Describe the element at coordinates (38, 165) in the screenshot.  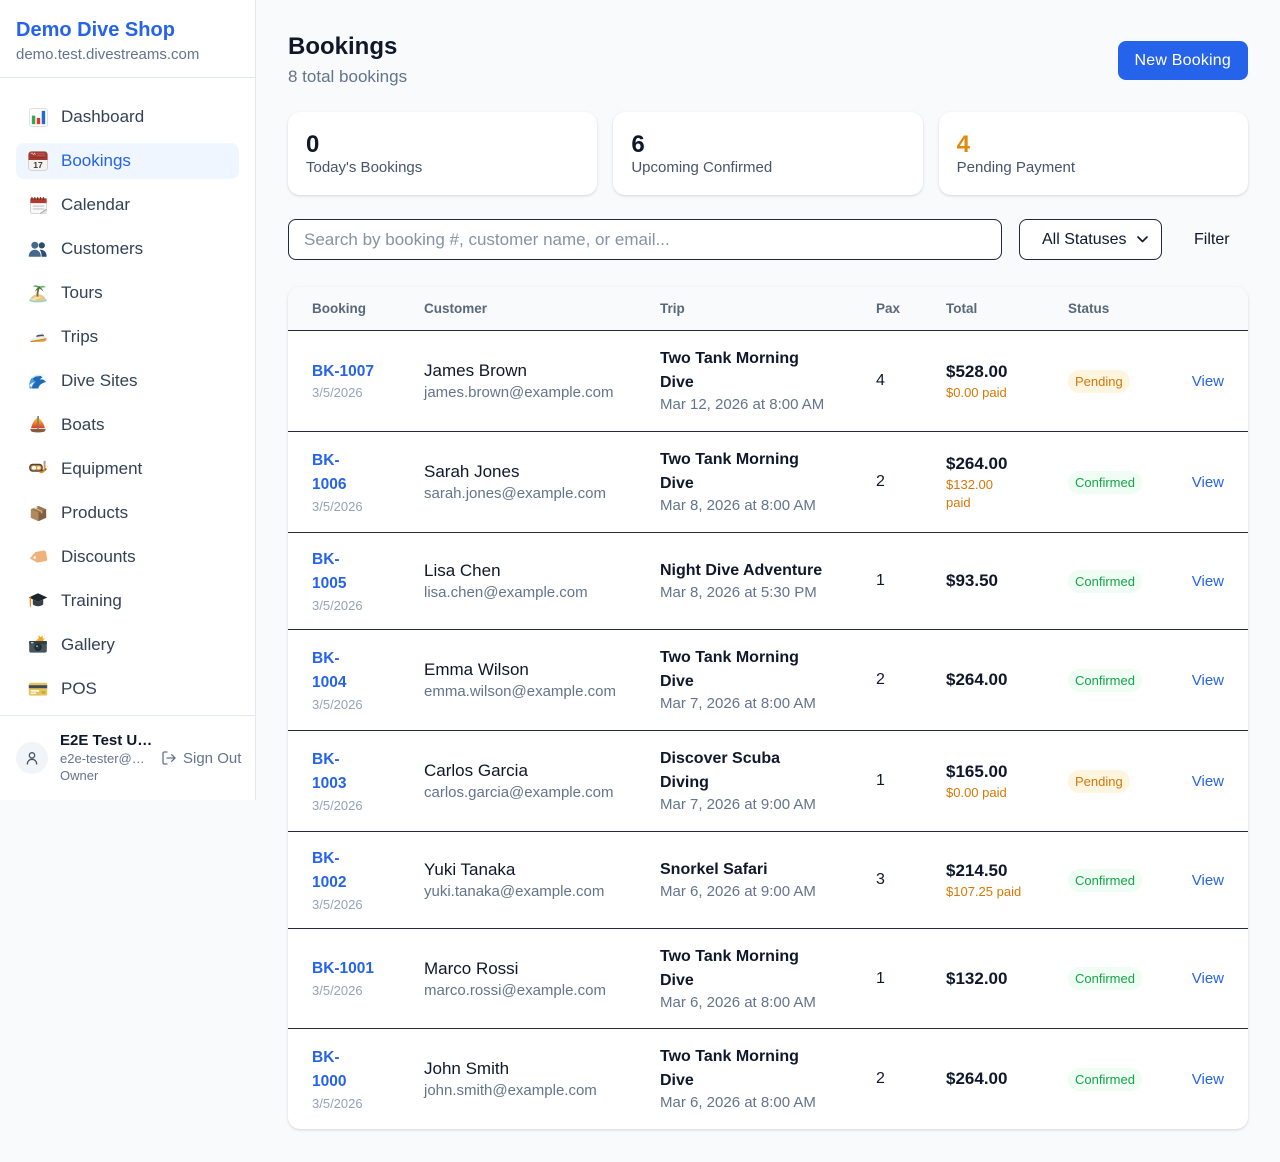
I see `svg-text: 17` at that location.